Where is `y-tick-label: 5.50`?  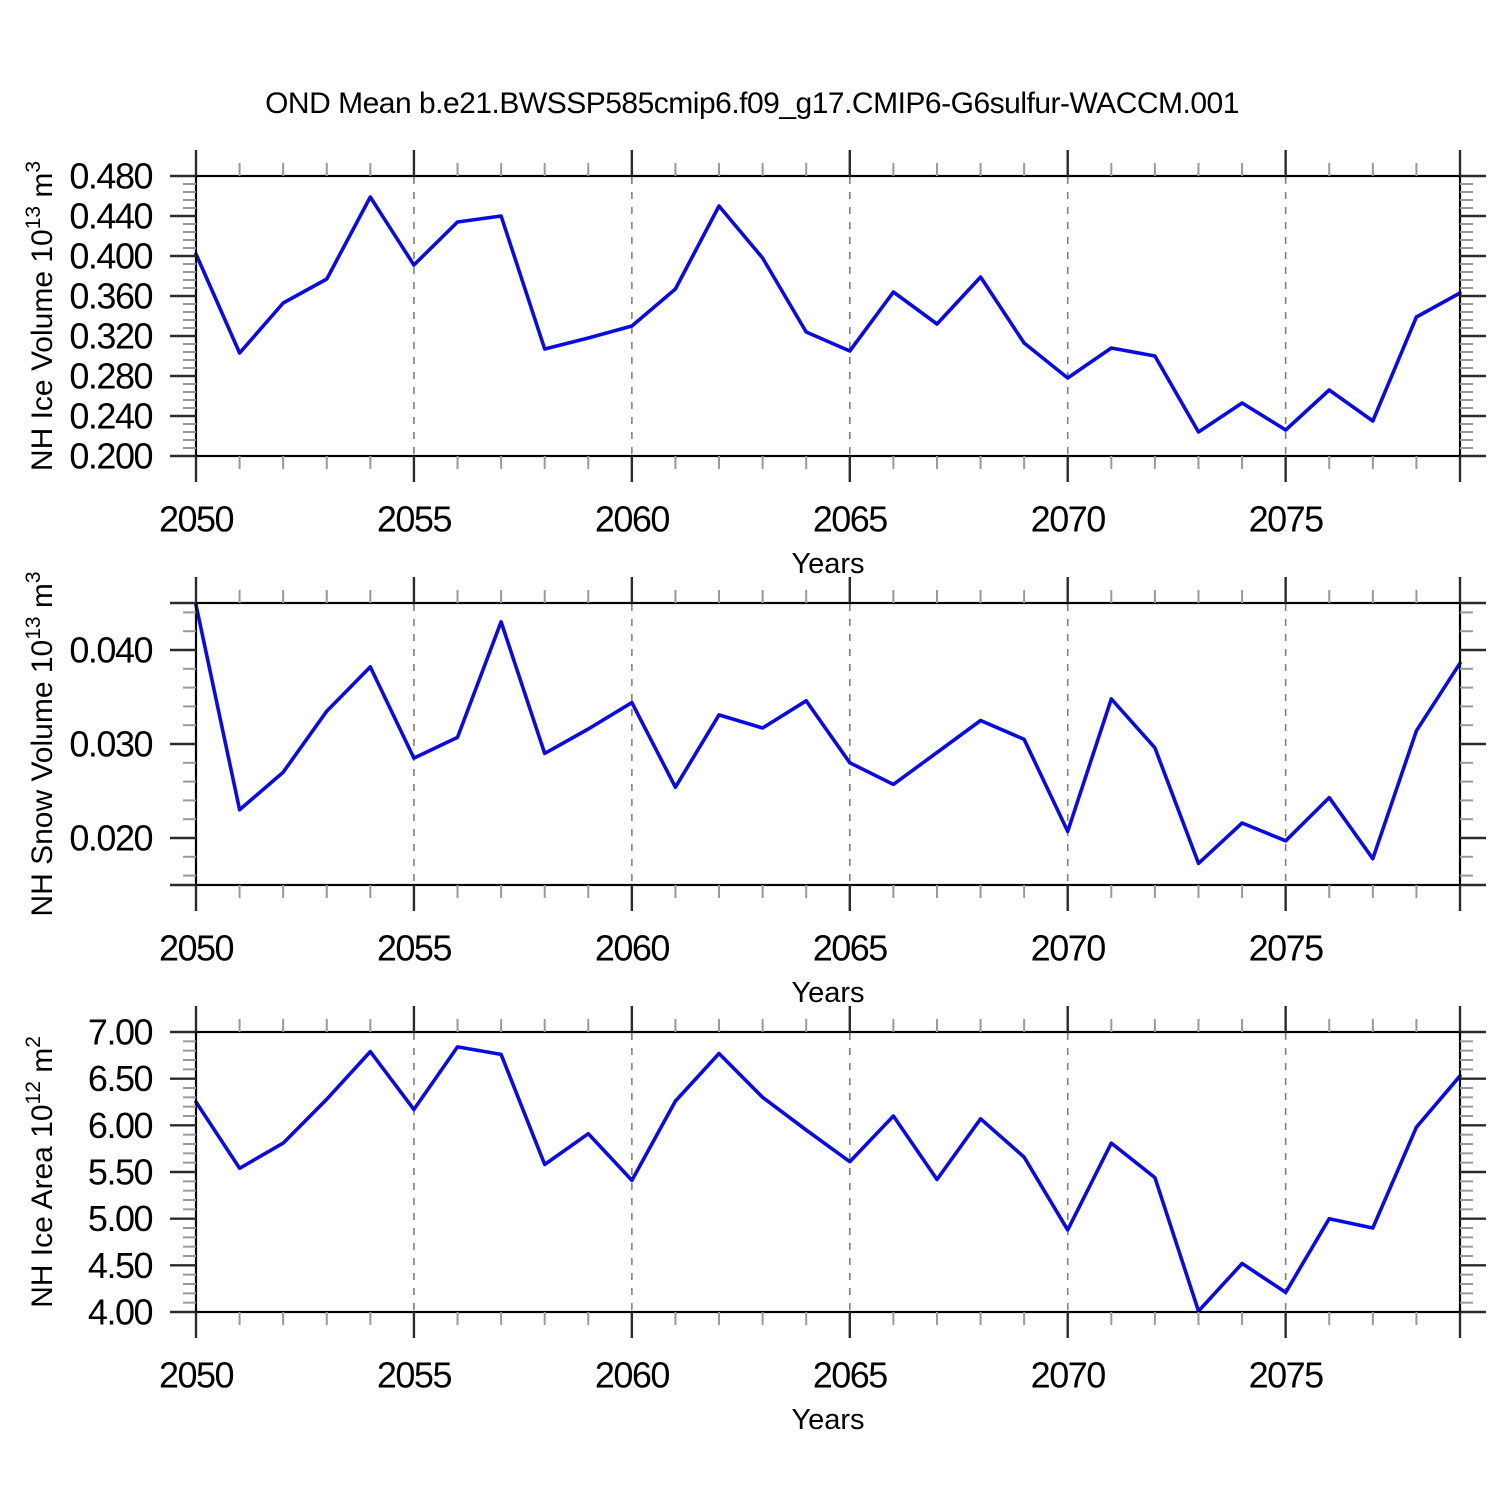
y-tick-label: 5.50 is located at coordinates (120, 1172).